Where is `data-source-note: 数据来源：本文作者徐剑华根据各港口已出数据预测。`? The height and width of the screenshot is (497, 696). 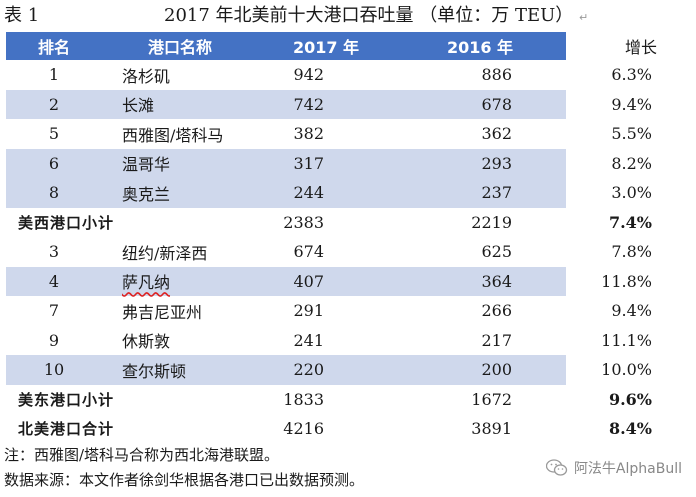
data-source-note: 数据来源：本文作者徐剑华根据各港口已出数据预测。 is located at coordinates (184, 480).